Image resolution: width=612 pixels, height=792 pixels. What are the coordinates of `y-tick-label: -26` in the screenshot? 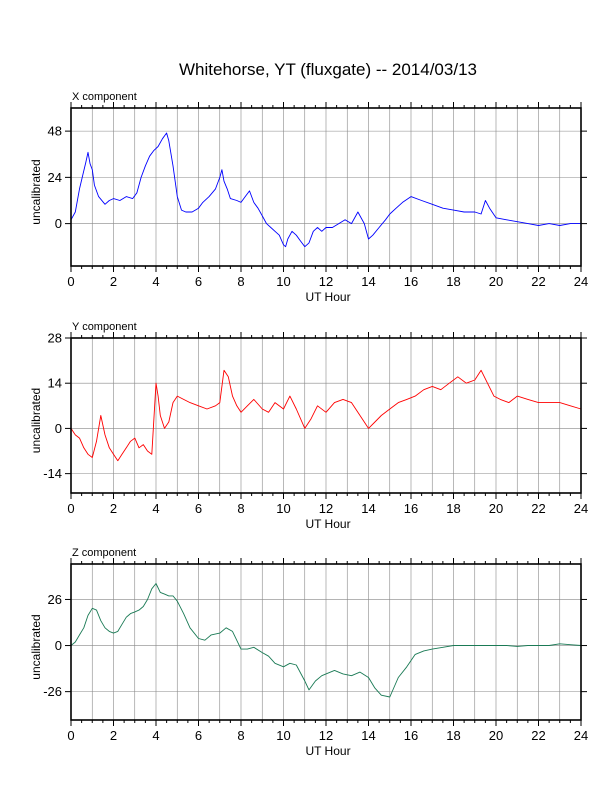 It's located at (52, 691).